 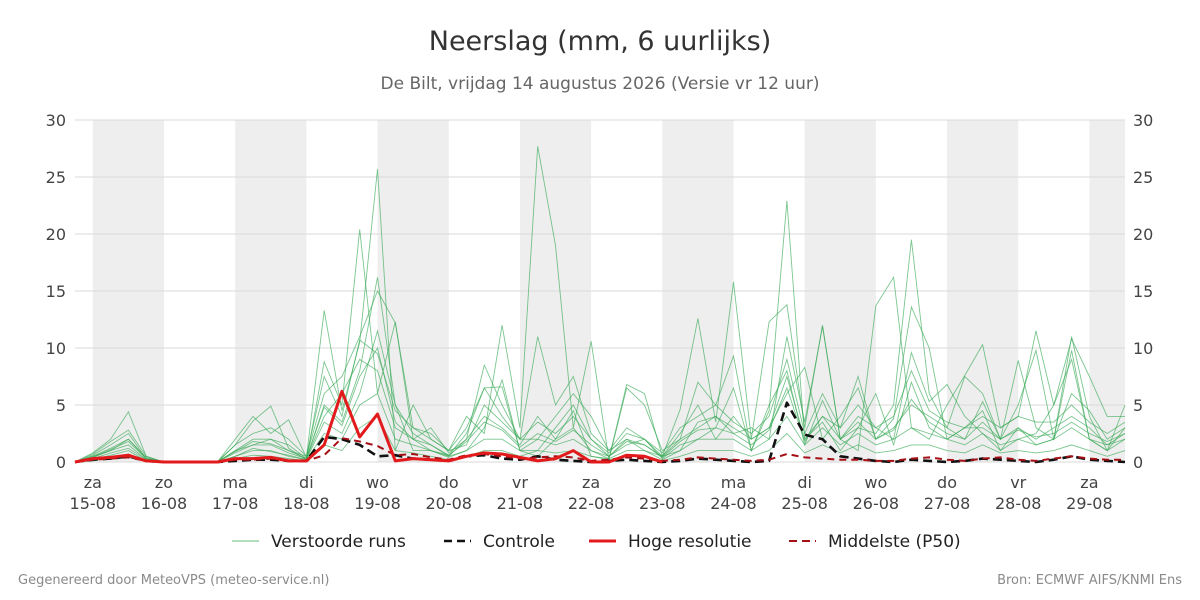 What do you see at coordinates (235, 503) in the screenshot?
I see `x-tick-date: 17-08` at bounding box center [235, 503].